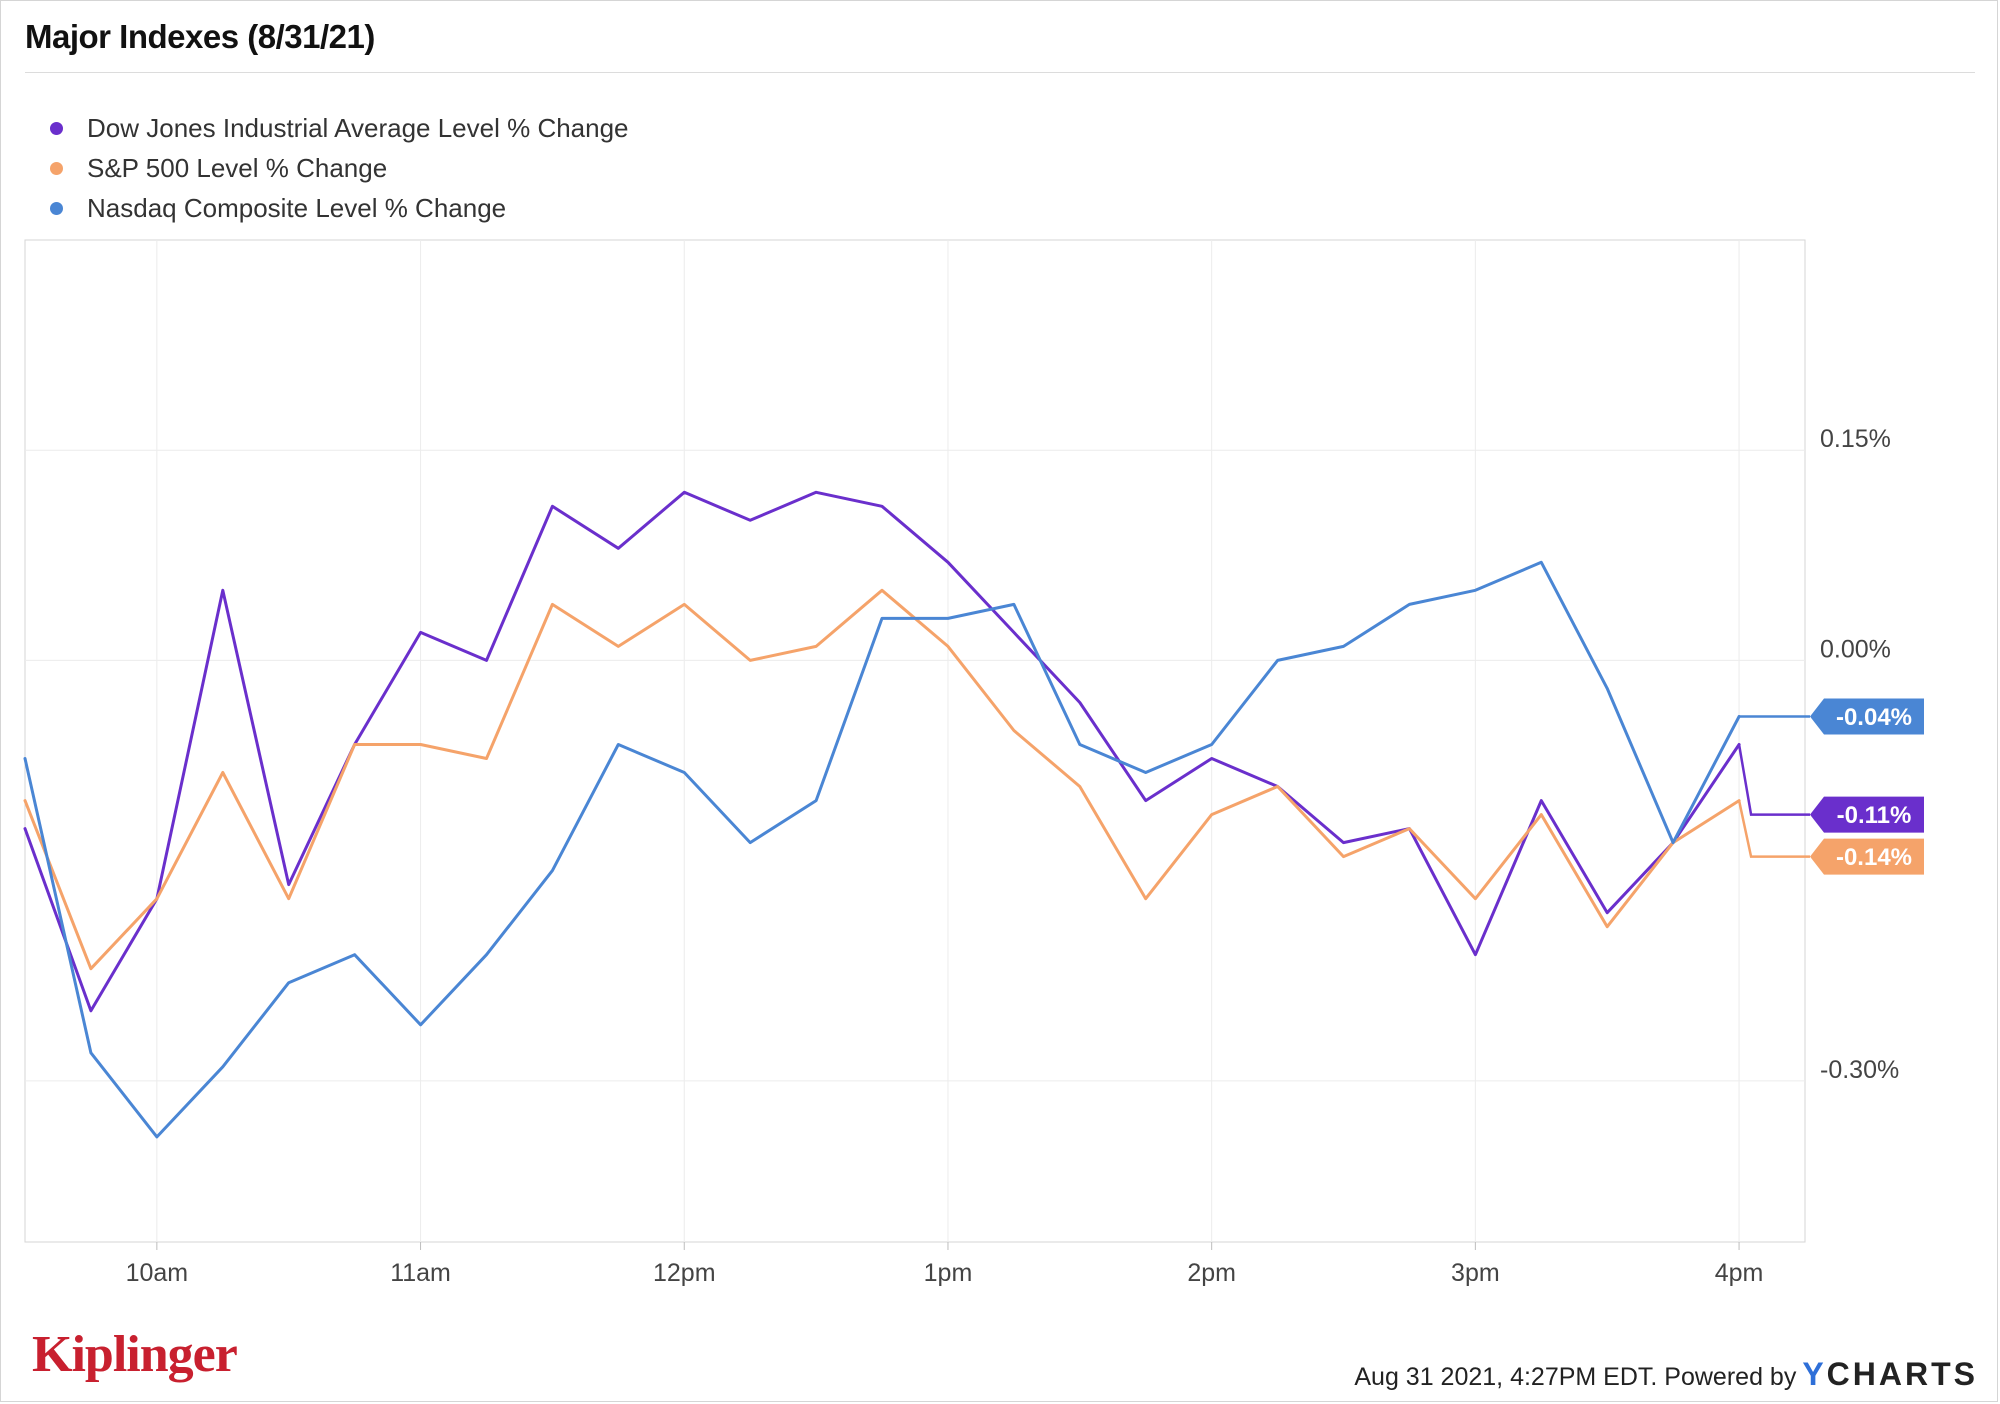 Image resolution: width=2000 pixels, height=1404 pixels. Describe the element at coordinates (1859, 1070) in the screenshot. I see `y-tick-label: -0.30%` at that location.